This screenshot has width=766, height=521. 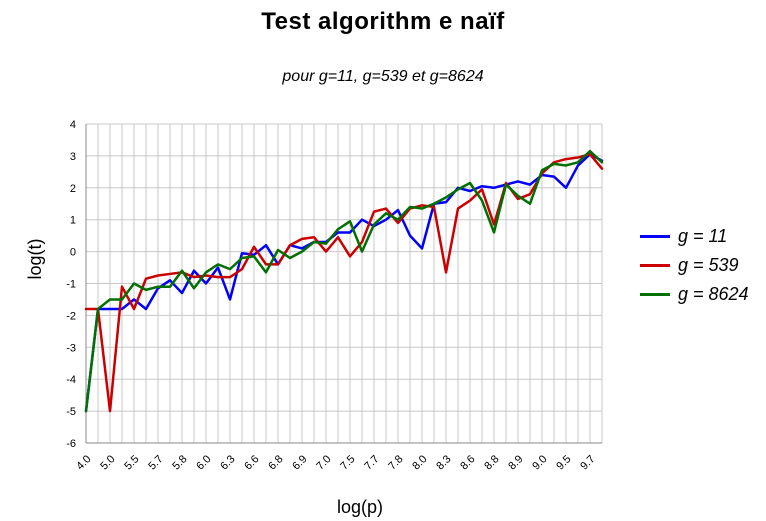 I want to click on legend-item-g11: g = 11, so click(x=694, y=236).